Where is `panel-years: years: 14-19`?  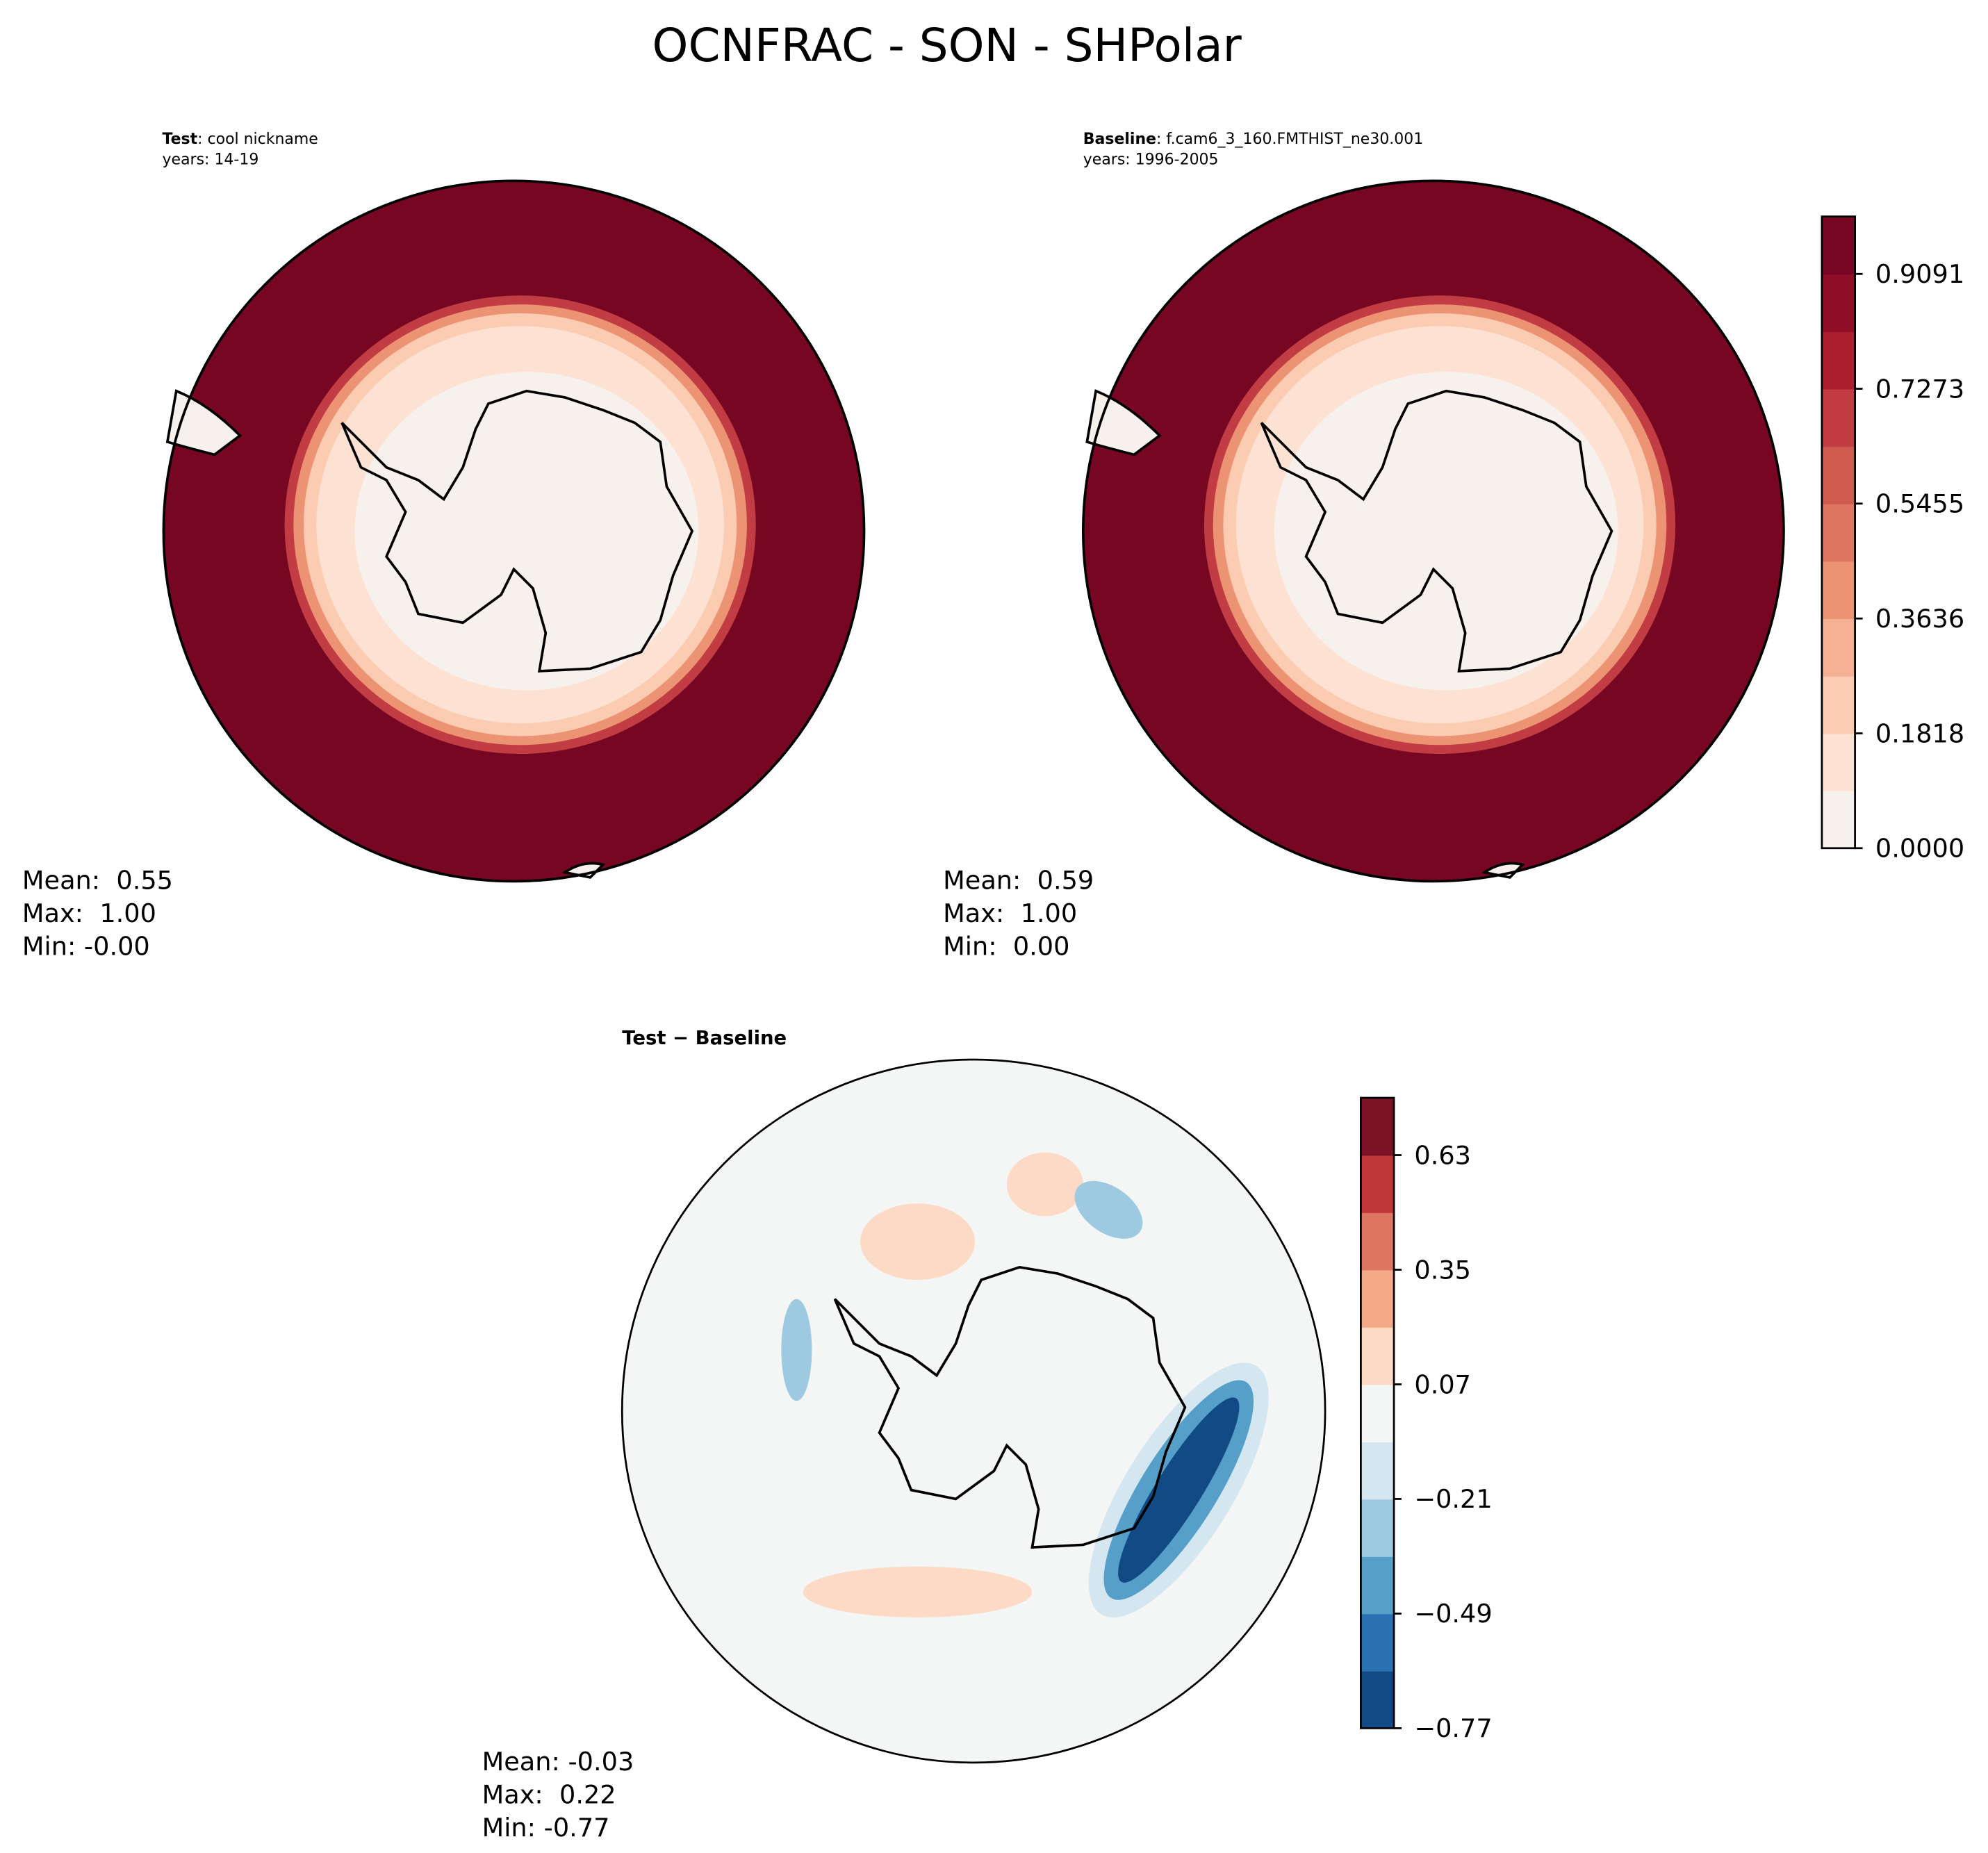
panel-years: years: 14-19 is located at coordinates (211, 159).